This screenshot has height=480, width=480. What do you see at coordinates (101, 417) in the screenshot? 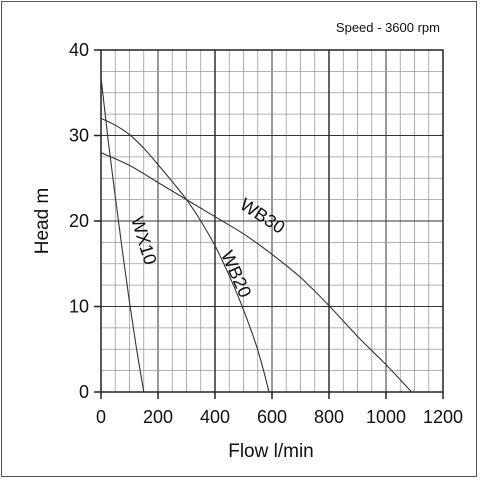
I see `x-tick-label: 0` at bounding box center [101, 417].